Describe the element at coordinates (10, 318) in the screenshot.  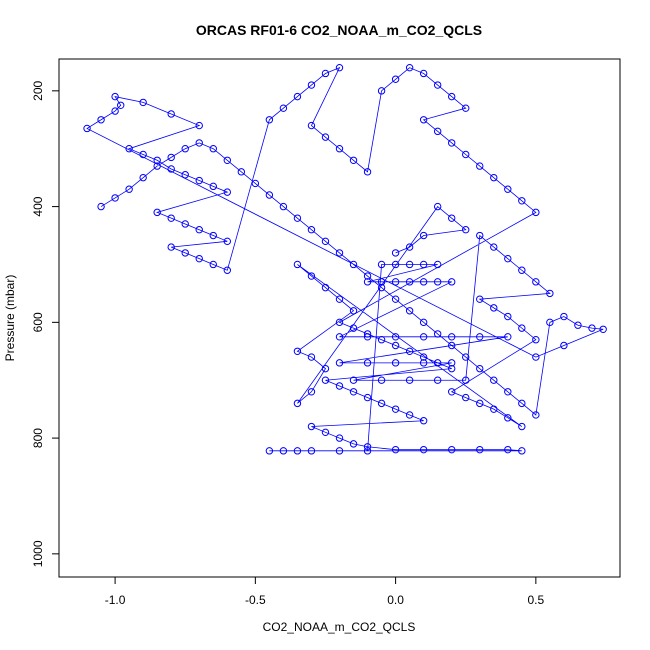
I see `y-axis-label: Pressure (mbar)` at that location.